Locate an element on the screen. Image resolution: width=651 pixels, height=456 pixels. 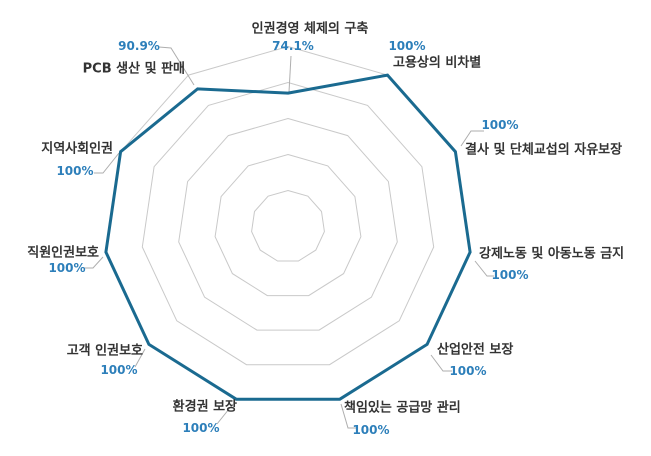
value-label-pcb-production-sales: 90.9% is located at coordinates (139, 46).